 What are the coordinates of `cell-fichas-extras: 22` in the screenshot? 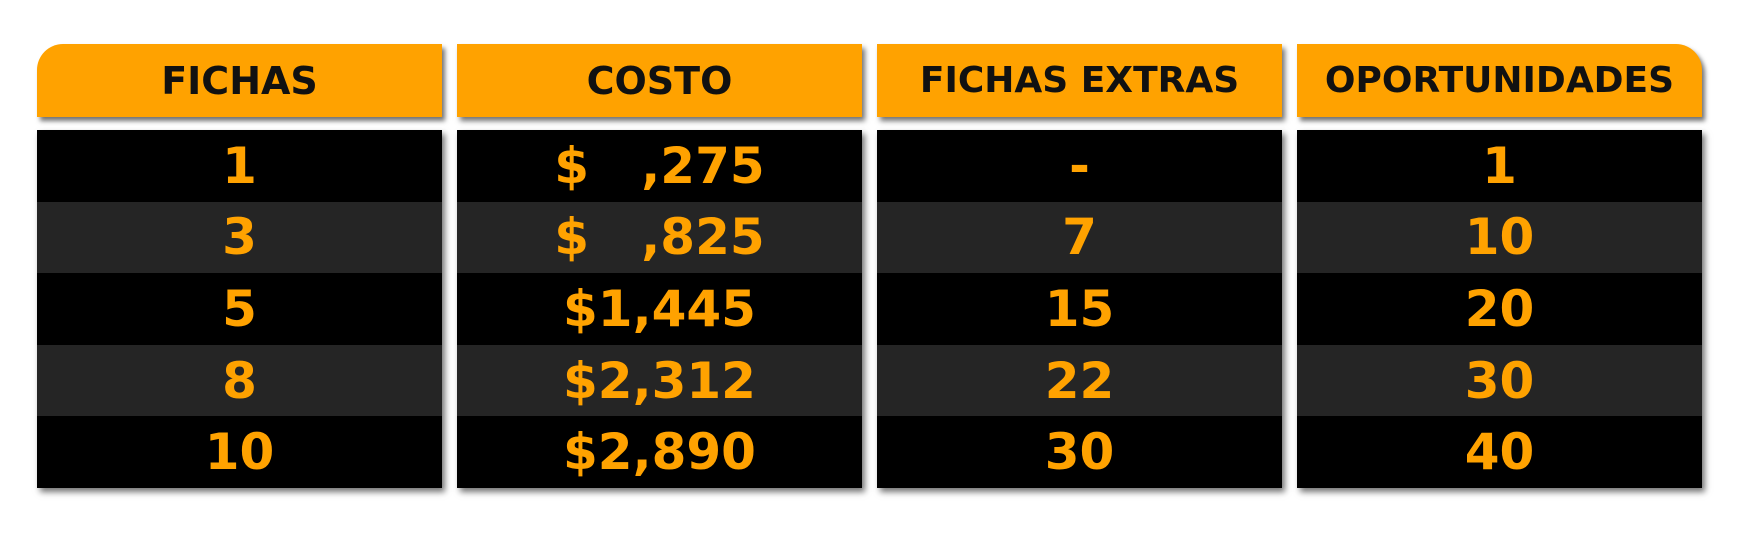 It's located at (1079, 380).